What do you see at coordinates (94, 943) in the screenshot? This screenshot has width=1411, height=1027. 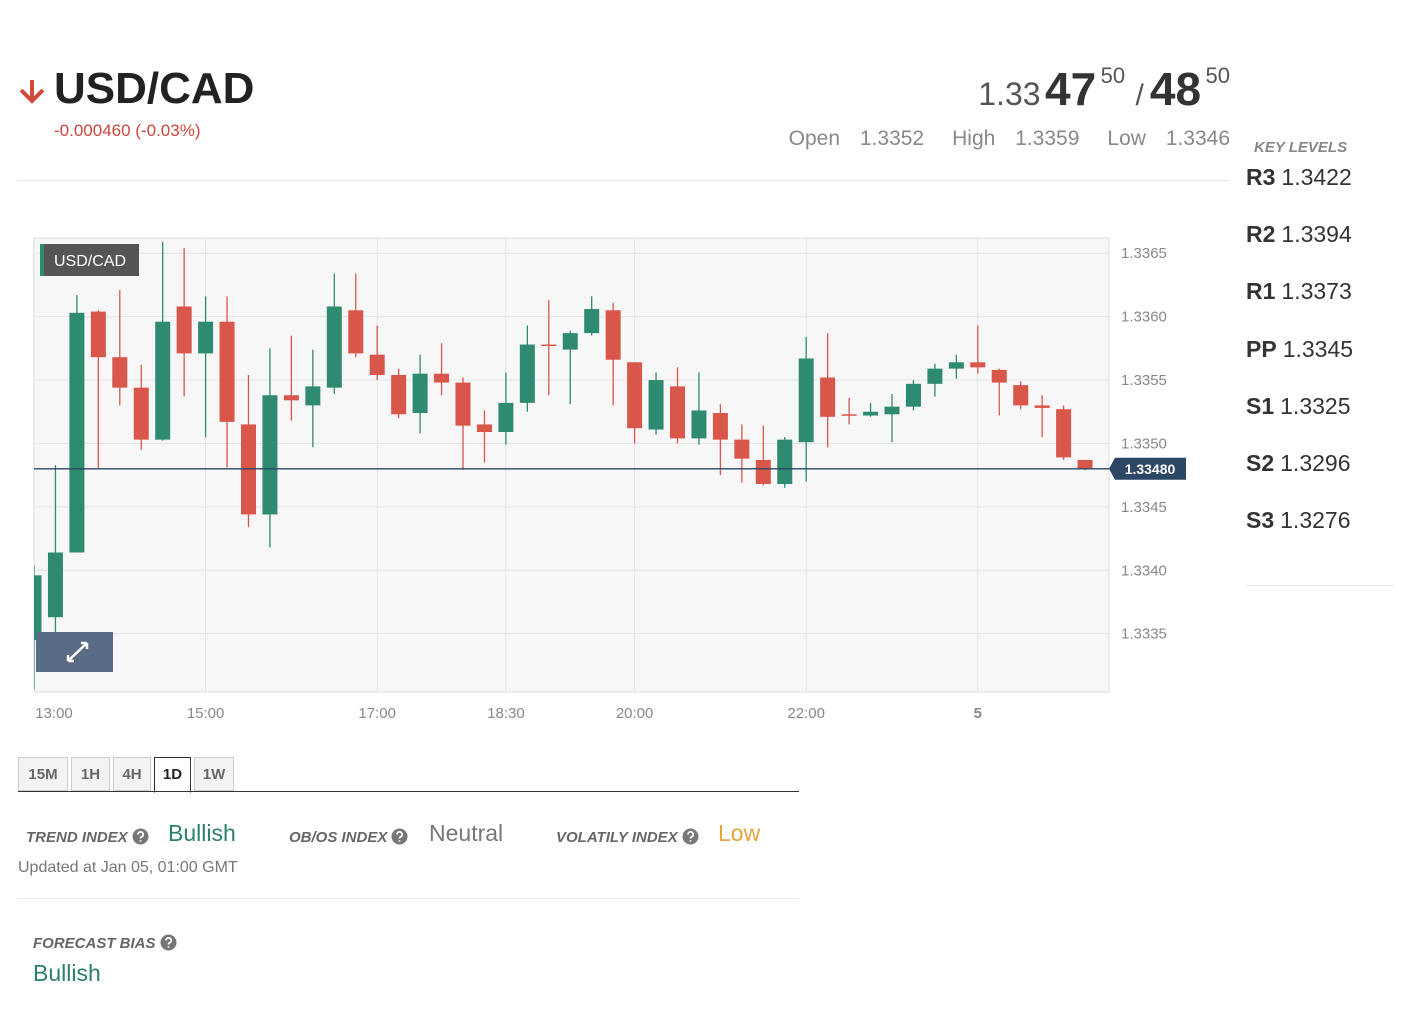 I see `forecast-label-text: FORECAST BIAS` at bounding box center [94, 943].